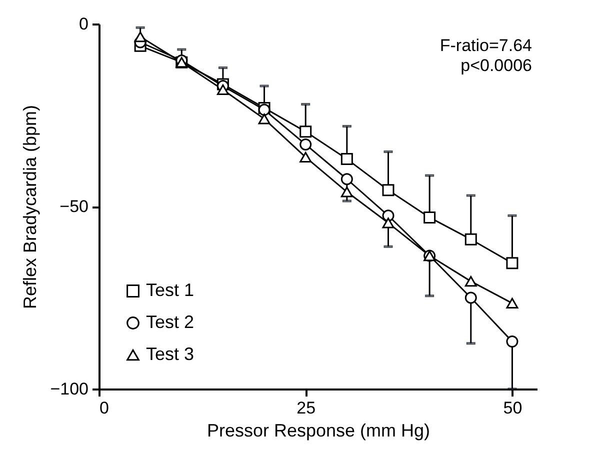 This screenshot has height=459, width=606. What do you see at coordinates (104, 408) in the screenshot?
I see `x-tick-label: 0` at bounding box center [104, 408].